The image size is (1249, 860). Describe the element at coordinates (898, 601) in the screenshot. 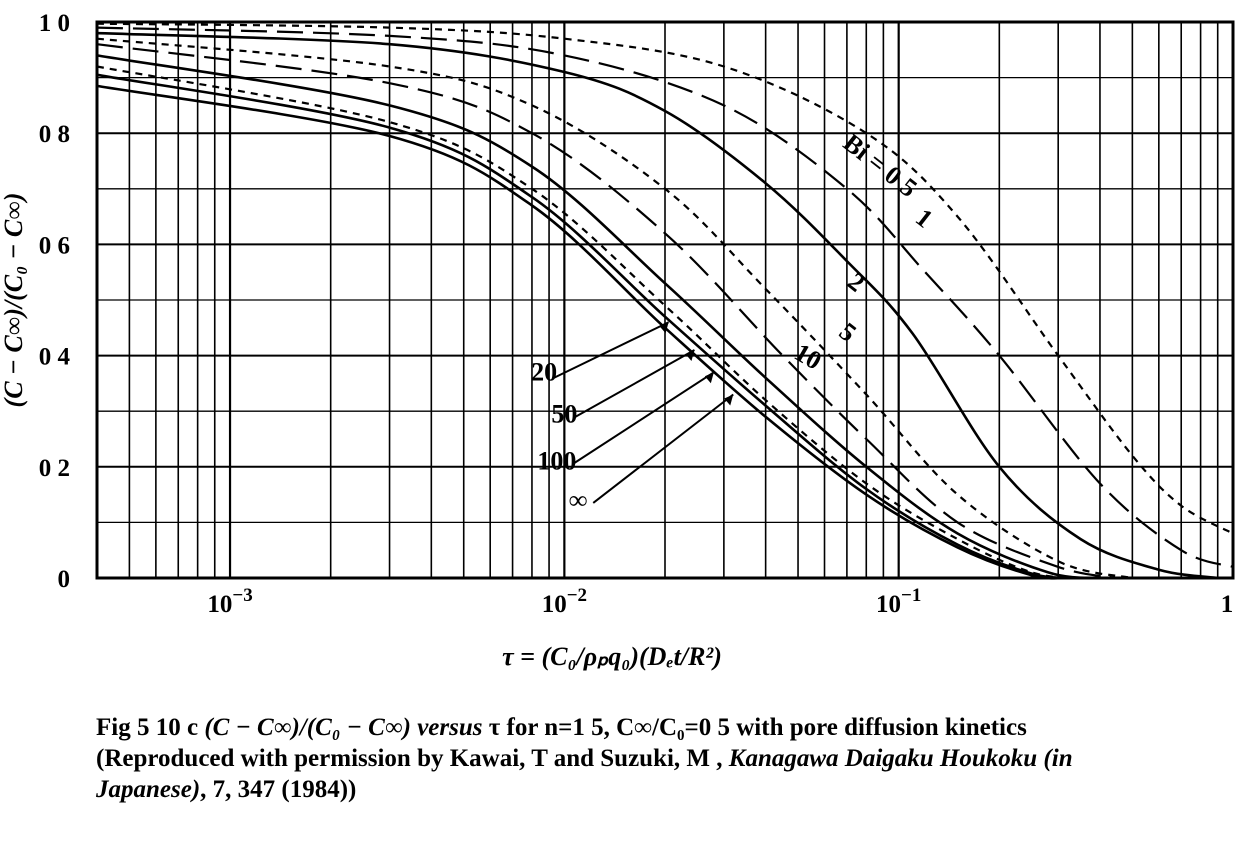

I see `x-tick-label: 10⁻¹` at that location.